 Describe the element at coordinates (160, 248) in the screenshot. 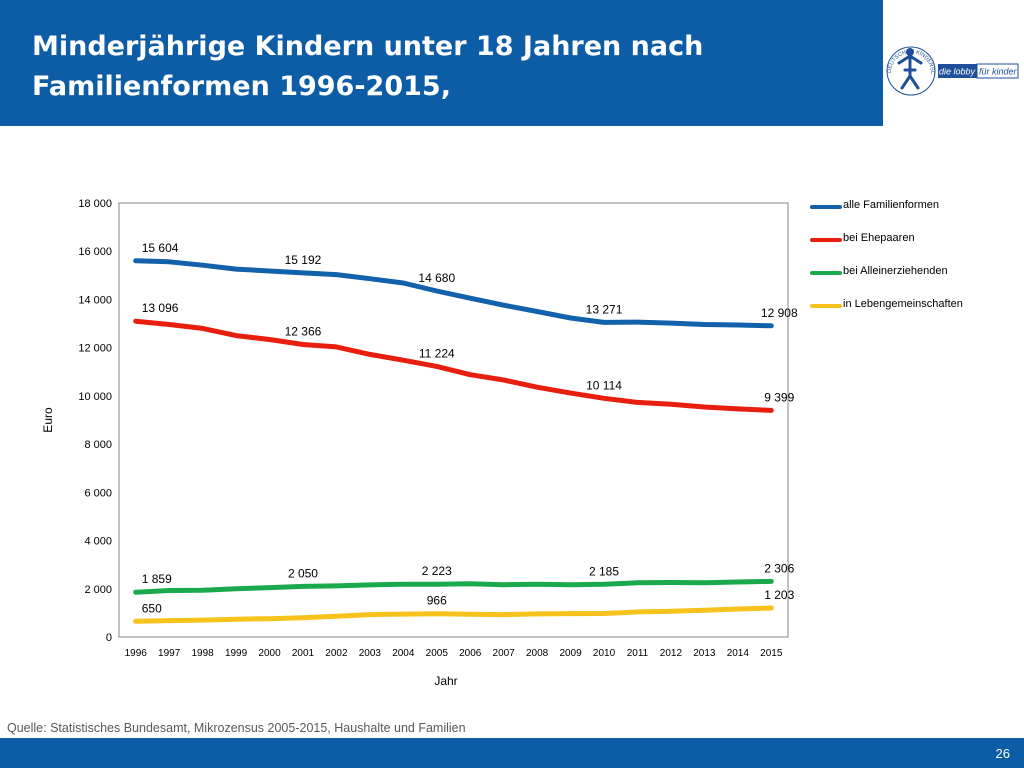

I see `data-label: 15 604` at that location.